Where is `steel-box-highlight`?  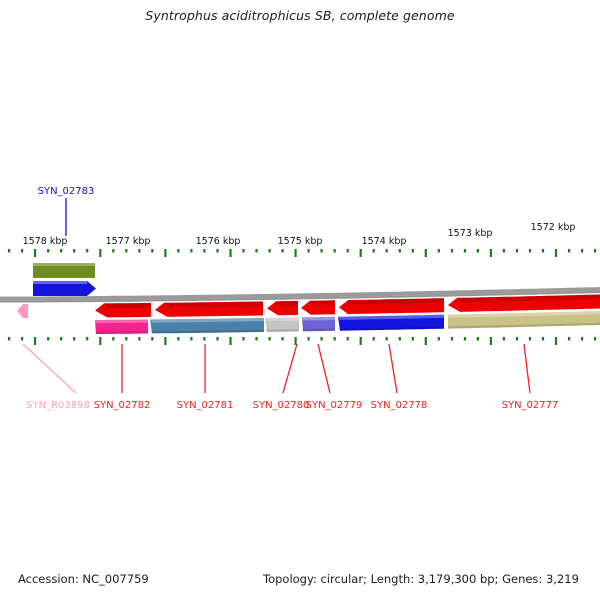
steel-box-highlight is located at coordinates (207, 320).